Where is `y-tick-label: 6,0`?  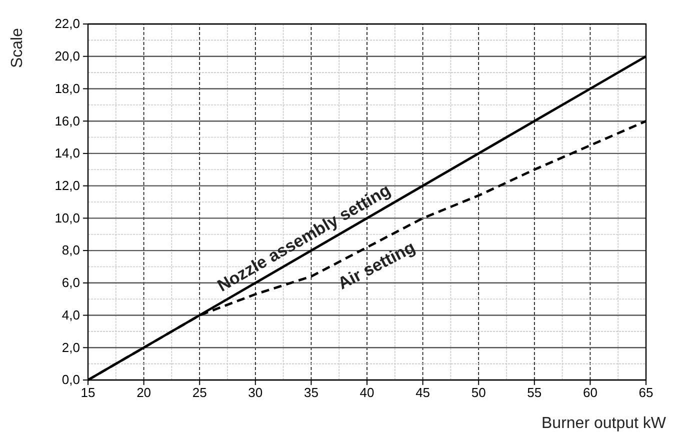 y-tick-label: 6,0 is located at coordinates (71, 282).